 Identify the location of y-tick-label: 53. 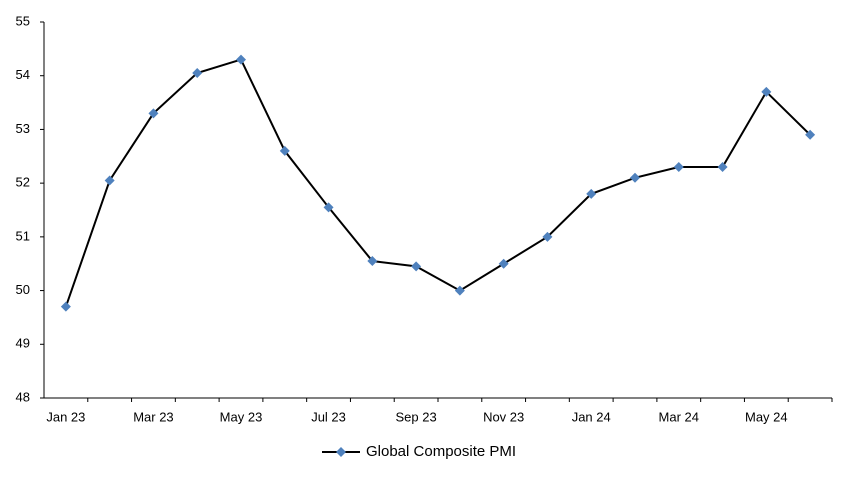
(23, 128).